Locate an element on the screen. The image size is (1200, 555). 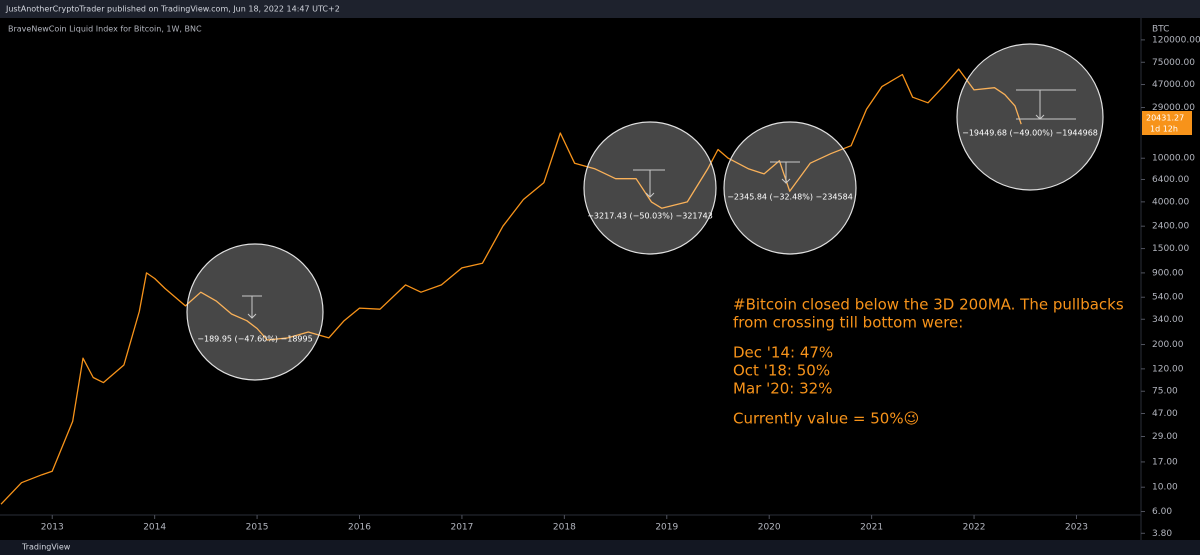
y-tick-label: 29000.00 is located at coordinates (1173, 108).